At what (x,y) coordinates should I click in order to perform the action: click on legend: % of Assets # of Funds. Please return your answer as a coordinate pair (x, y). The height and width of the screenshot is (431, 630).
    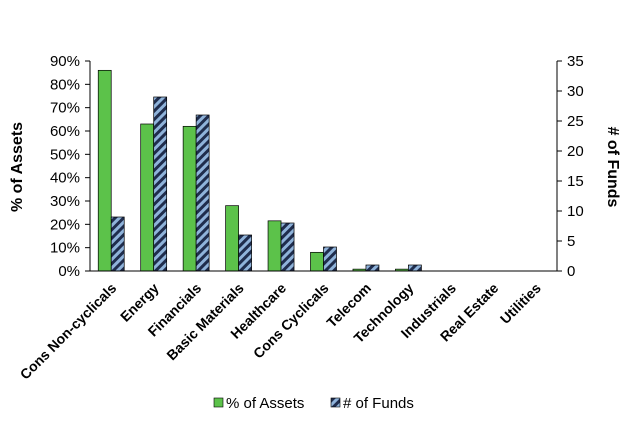
    Looking at the image, I should click on (313, 403).